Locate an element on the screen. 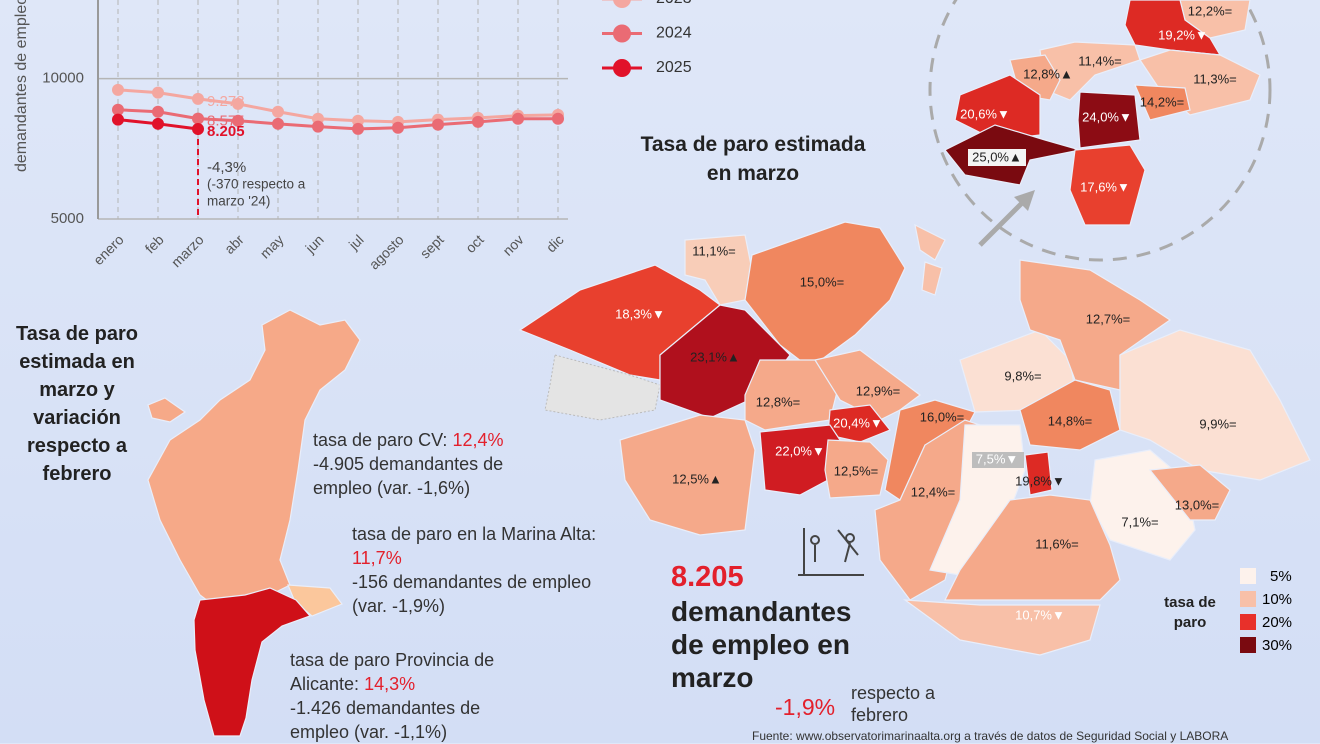 This screenshot has height=744, width=1320. legend-label: 30% is located at coordinates (1277, 645).